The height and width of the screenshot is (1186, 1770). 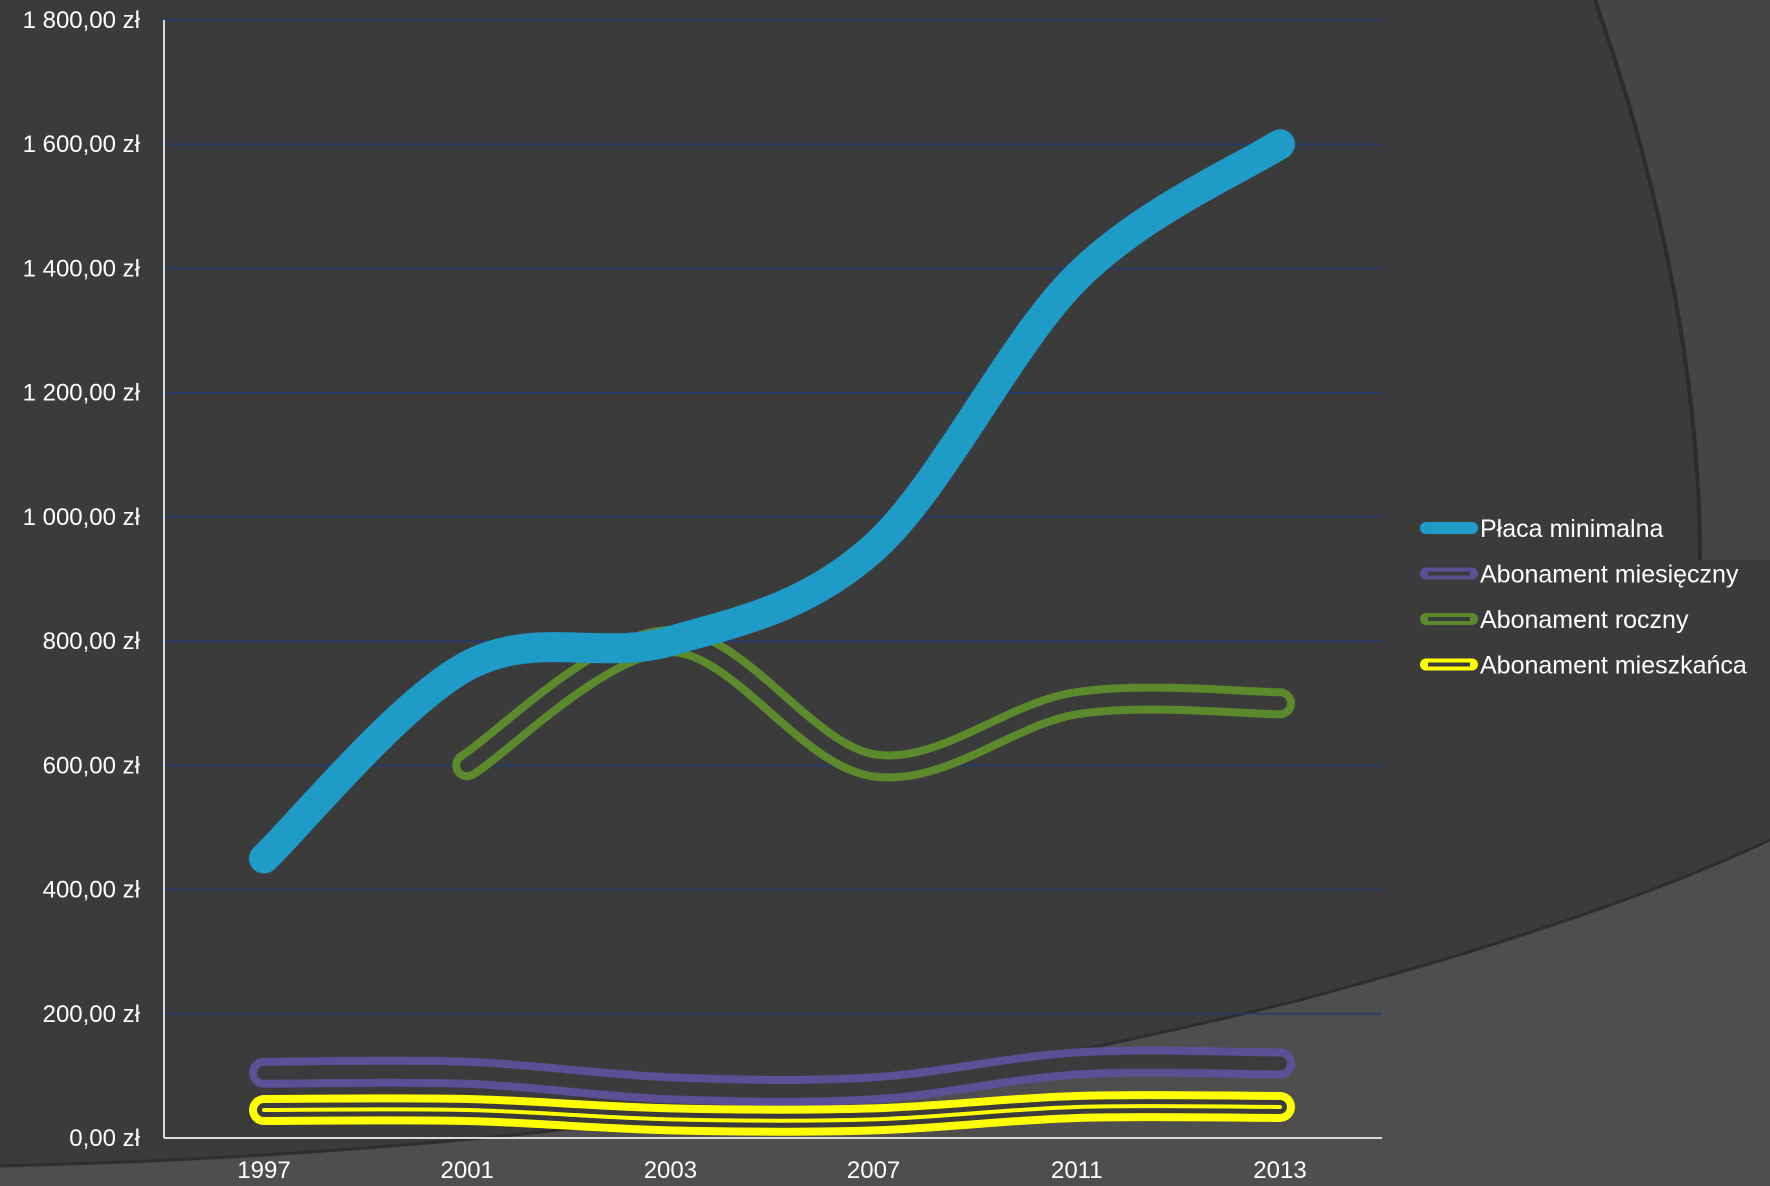 I want to click on x-tick-label: 1997, so click(x=263, y=1170).